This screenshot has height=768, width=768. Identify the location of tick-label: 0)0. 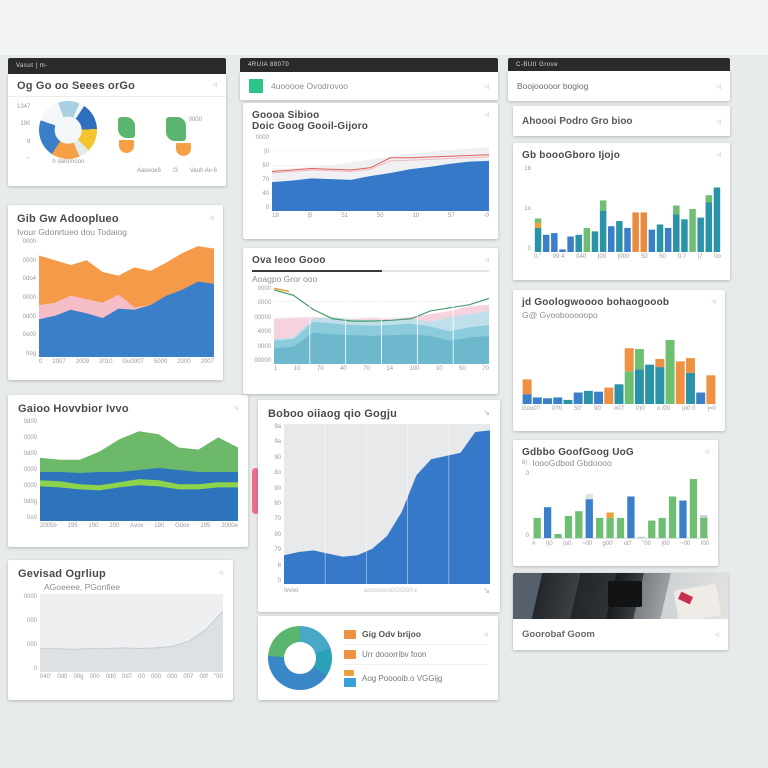
(640, 409).